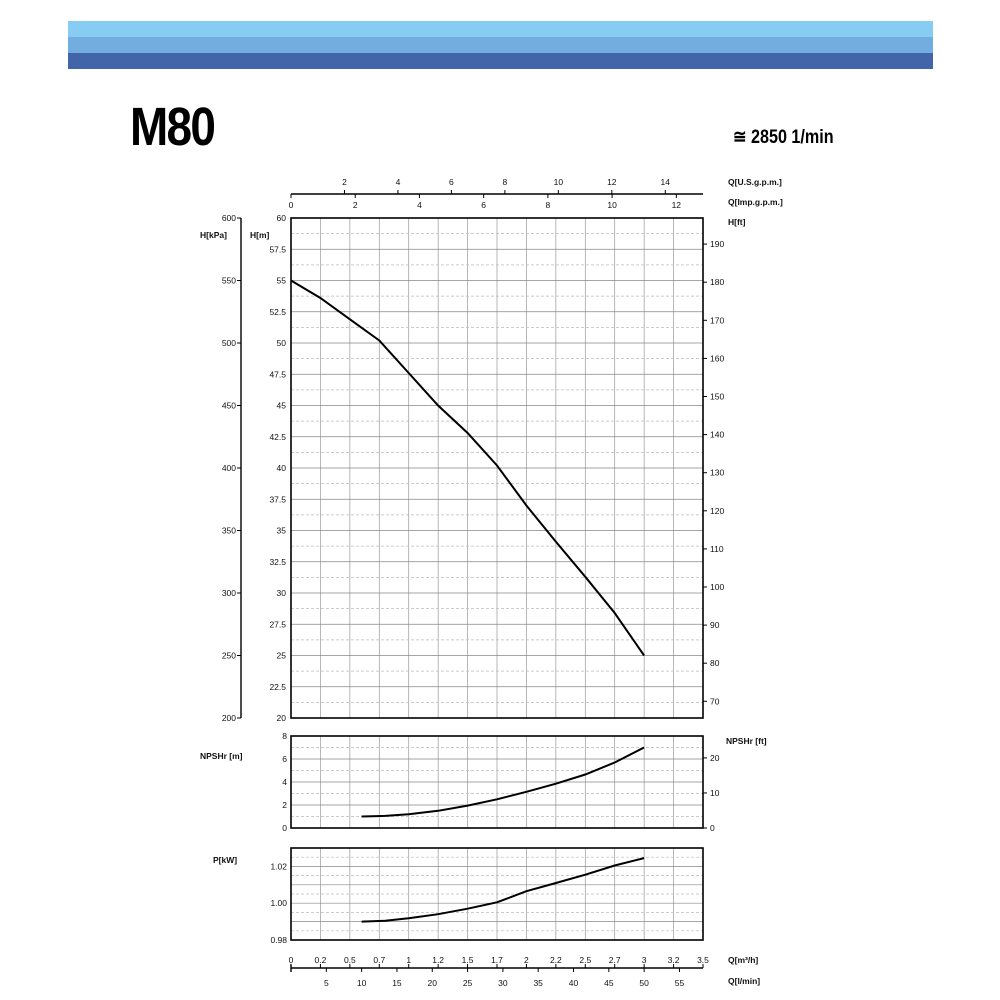 The height and width of the screenshot is (1000, 1000). Describe the element at coordinates (277, 437) in the screenshot. I see `head-m-tick-label: 42.5` at that location.